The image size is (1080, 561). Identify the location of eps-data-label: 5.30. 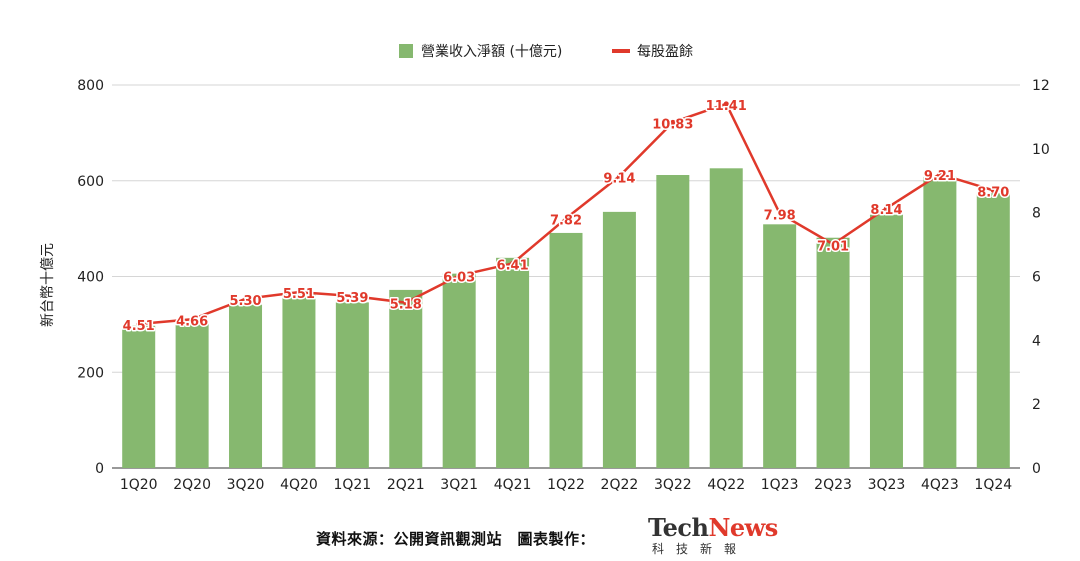
(245, 301).